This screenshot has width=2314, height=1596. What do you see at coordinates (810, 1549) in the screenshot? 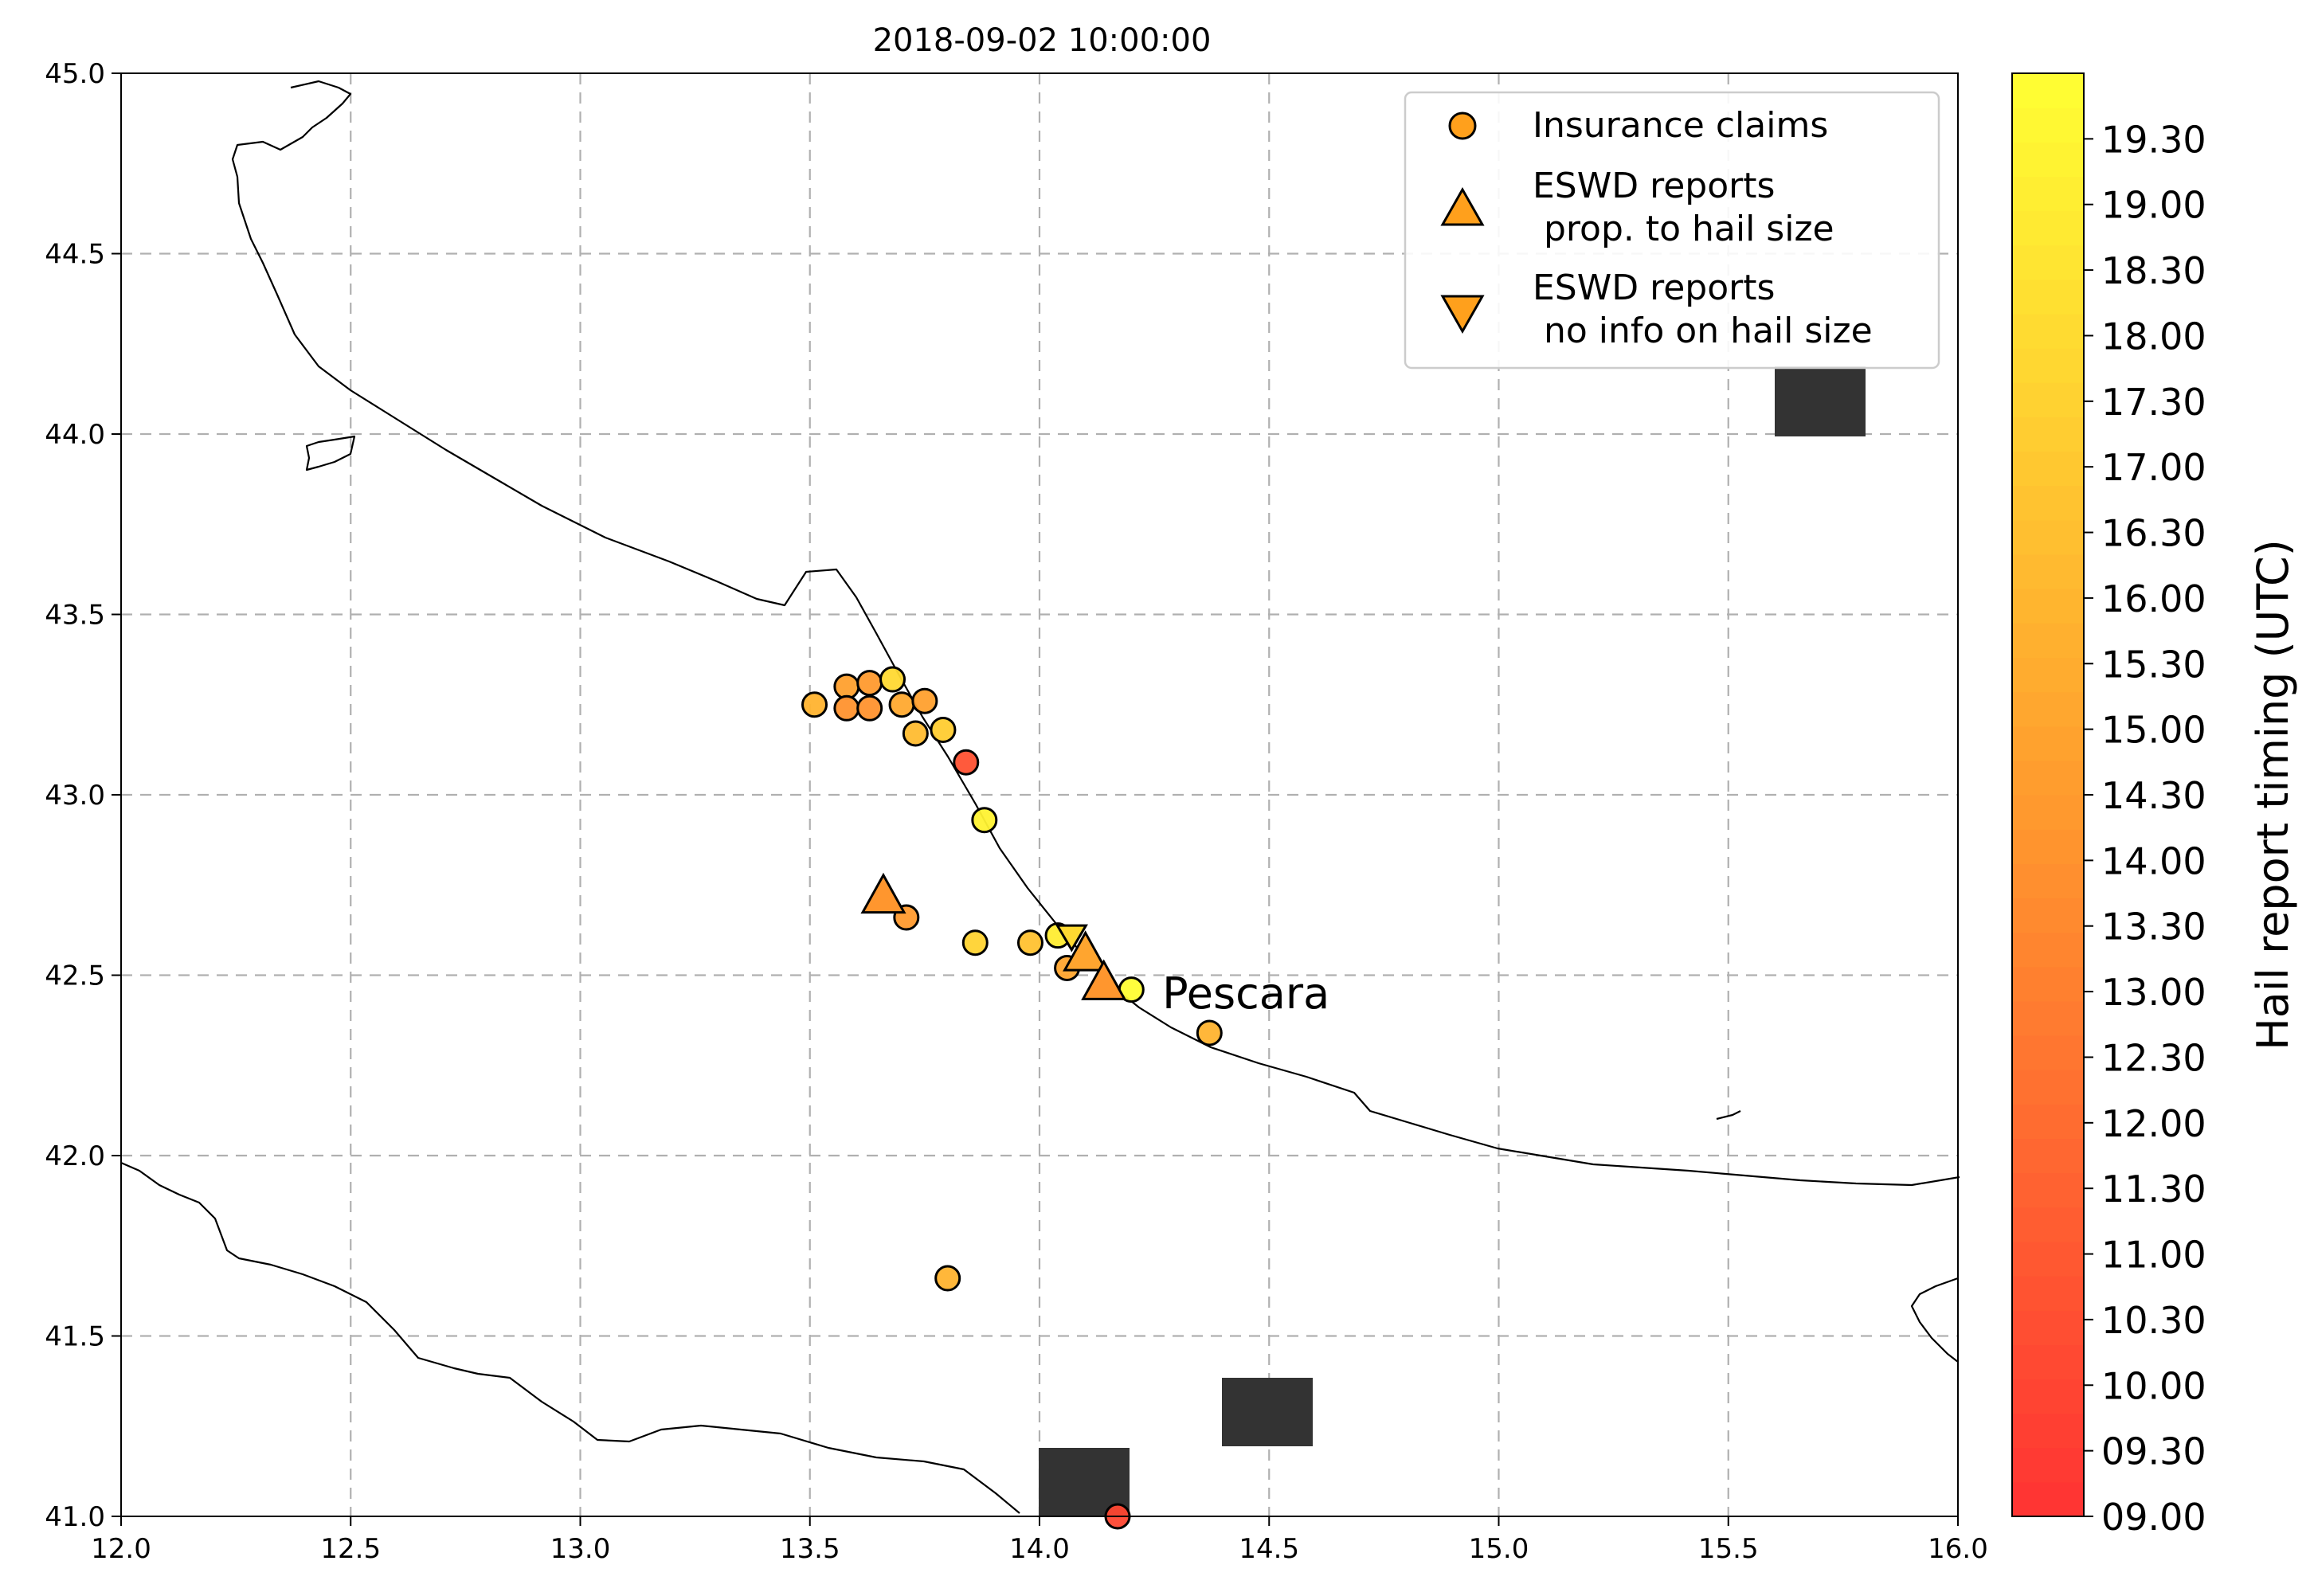
I see `x-tick-label: 13.5` at bounding box center [810, 1549].